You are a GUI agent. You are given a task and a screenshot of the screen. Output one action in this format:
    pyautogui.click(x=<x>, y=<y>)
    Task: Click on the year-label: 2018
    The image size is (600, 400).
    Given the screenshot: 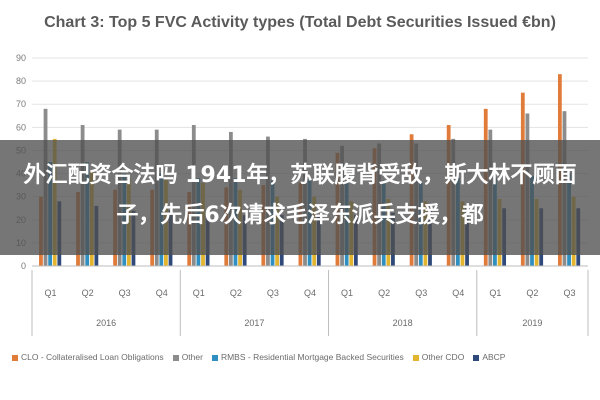 What is the action you would take?
    pyautogui.click(x=403, y=323)
    